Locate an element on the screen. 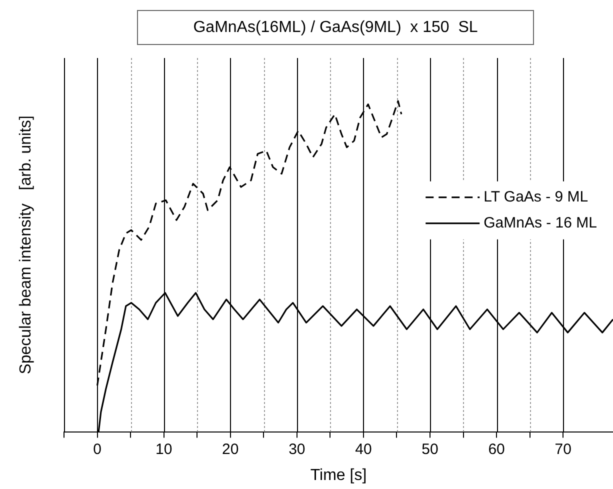 The image size is (613, 489). y-axis-title: Specular beam intensity [arb. units] is located at coordinates (25, 245).